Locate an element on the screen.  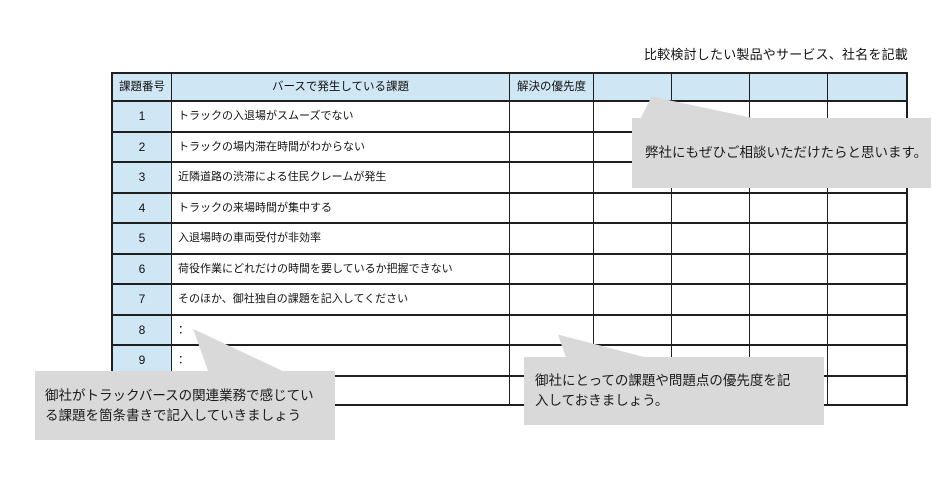
callout-issues: 御社がトラックバースの関連業務で感じている課題を箇条書きで記入していきましょう is located at coordinates (185, 405).